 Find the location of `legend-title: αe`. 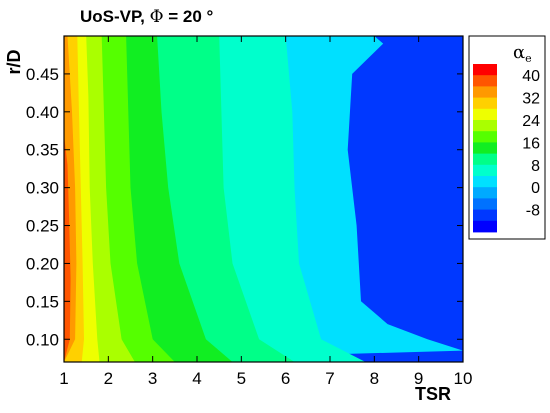

legend-title: αe is located at coordinates (522, 53).